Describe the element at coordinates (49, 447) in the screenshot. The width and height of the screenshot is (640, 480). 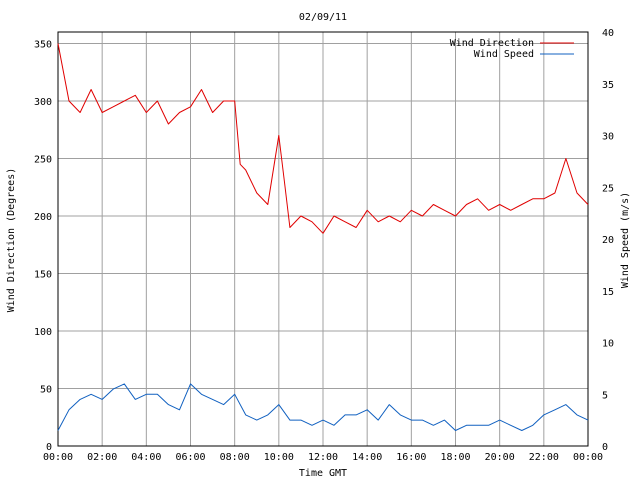
I see `y-left-tick-label: 0` at that location.